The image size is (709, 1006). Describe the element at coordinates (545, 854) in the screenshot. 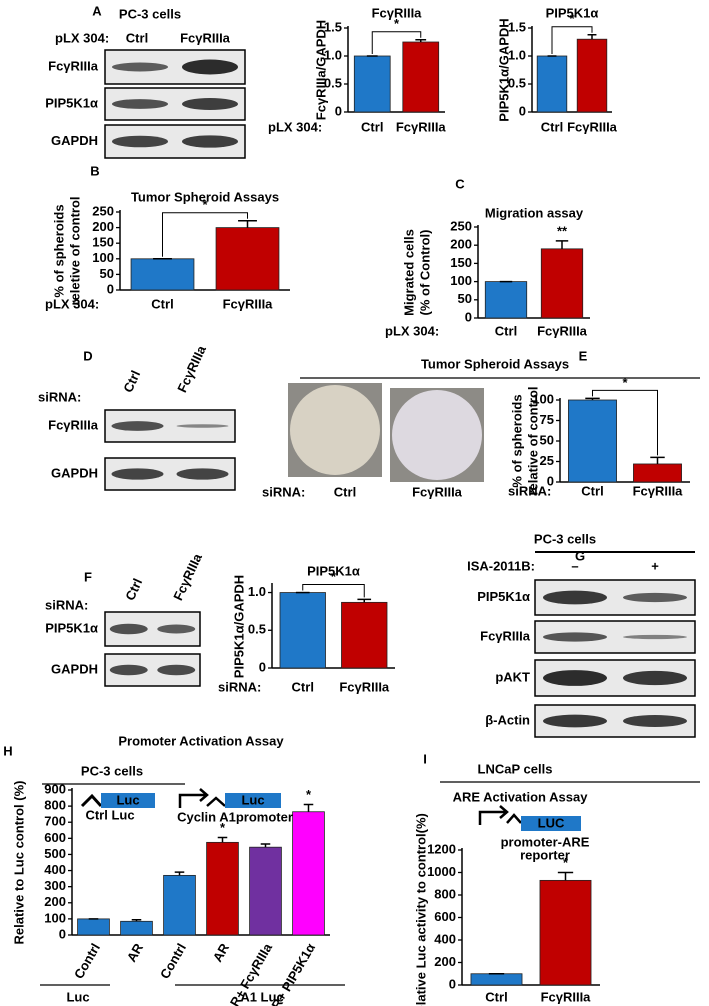

I see `construct-label: reporter` at that location.